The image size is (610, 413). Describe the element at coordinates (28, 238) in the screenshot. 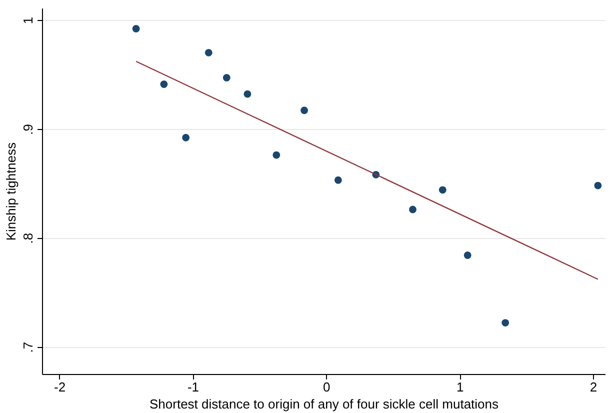

I see `y-tick-label: .8` at that location.